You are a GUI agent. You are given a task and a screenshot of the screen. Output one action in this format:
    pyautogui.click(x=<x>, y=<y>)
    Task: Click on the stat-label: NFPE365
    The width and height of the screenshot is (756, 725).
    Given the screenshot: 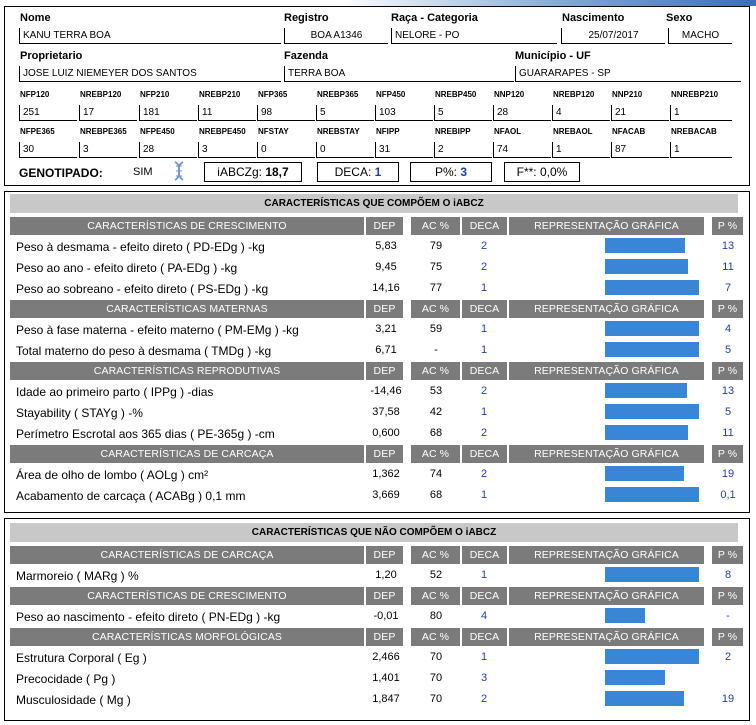 What is the action you would take?
    pyautogui.click(x=37, y=131)
    